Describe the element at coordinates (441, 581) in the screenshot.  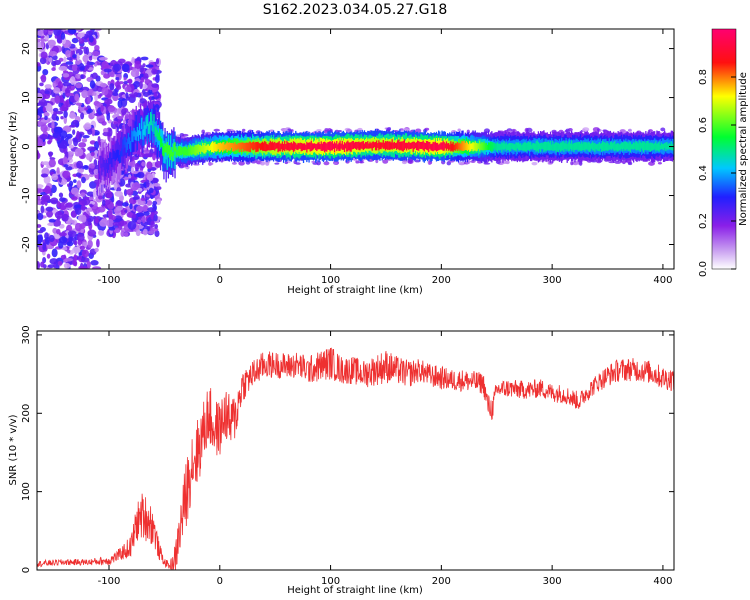
I see `snr-xtick-label: 200` at that location.